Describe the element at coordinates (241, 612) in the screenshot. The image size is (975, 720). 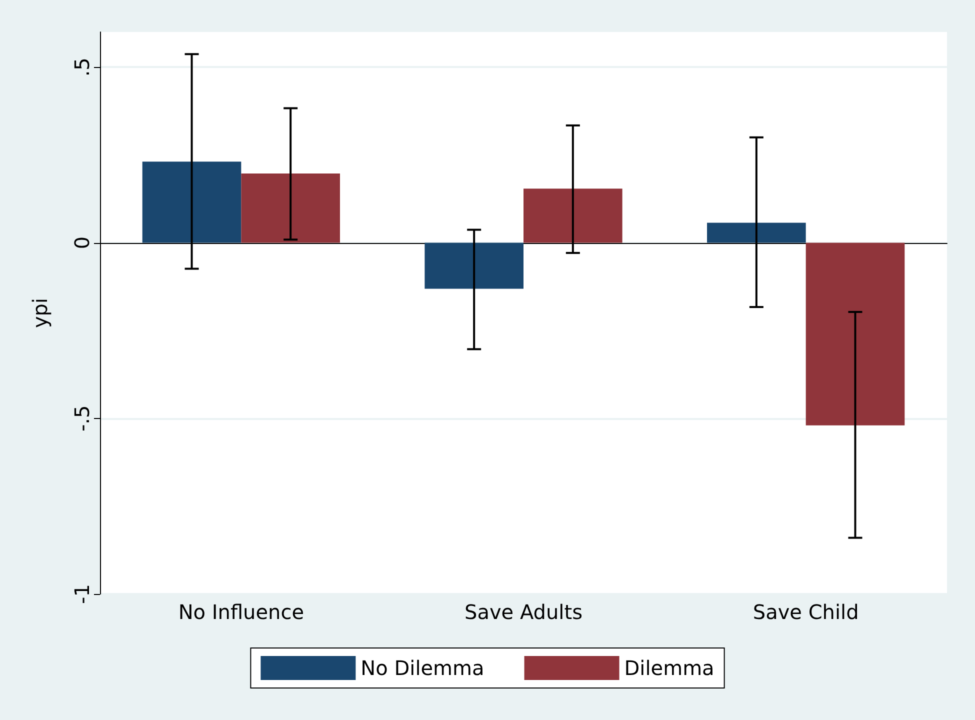
I see `x-tick-label: No Influence` at that location.